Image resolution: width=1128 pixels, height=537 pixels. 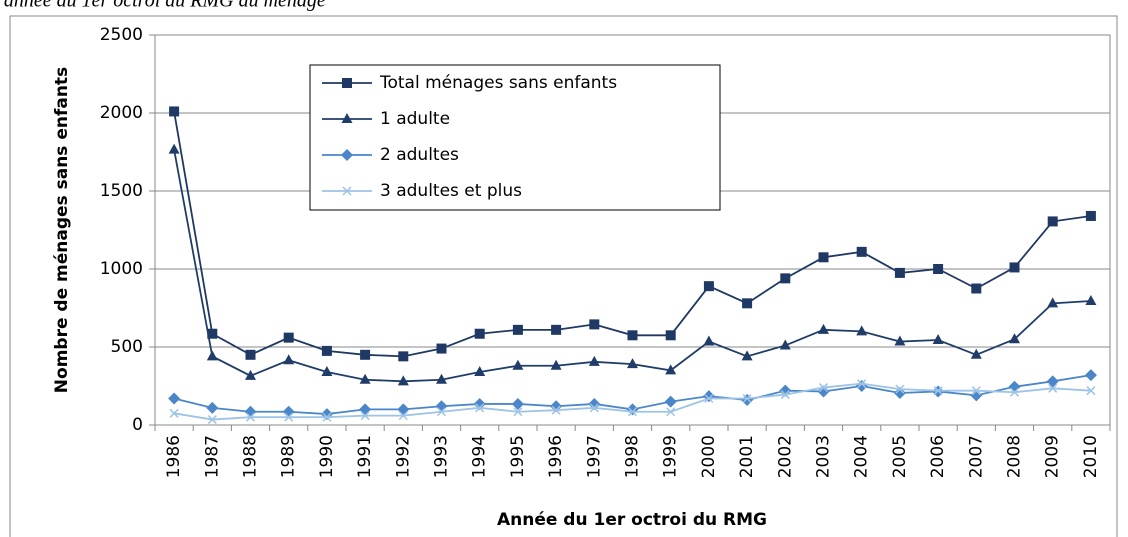 I want to click on x-tick-label: 2003, so click(x=824, y=456).